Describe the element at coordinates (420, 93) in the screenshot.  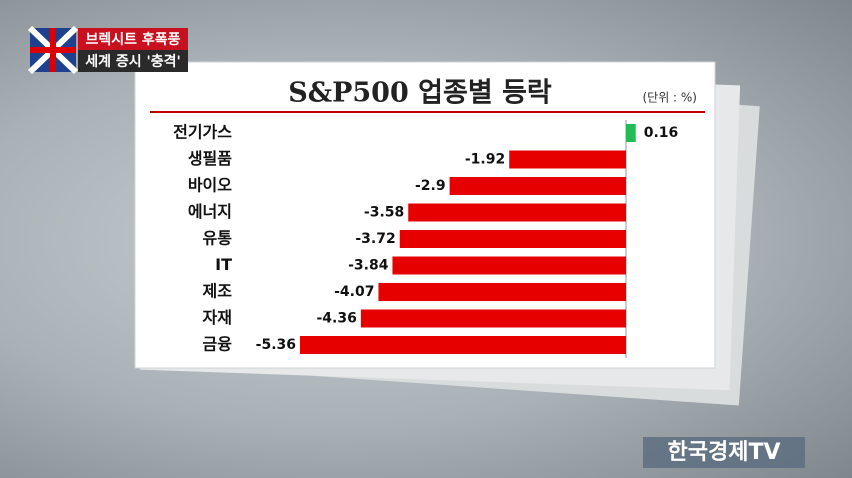
I see `chart-title: S&P500 업종별 등락` at that location.